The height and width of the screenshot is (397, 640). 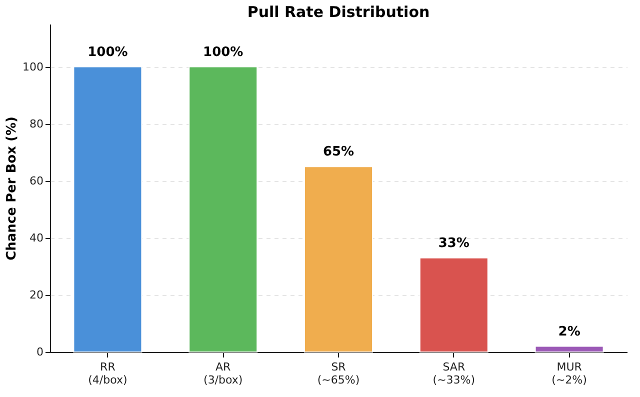 What do you see at coordinates (223, 373) in the screenshot?
I see `x-tick-label: AR (3/box)` at bounding box center [223, 373].